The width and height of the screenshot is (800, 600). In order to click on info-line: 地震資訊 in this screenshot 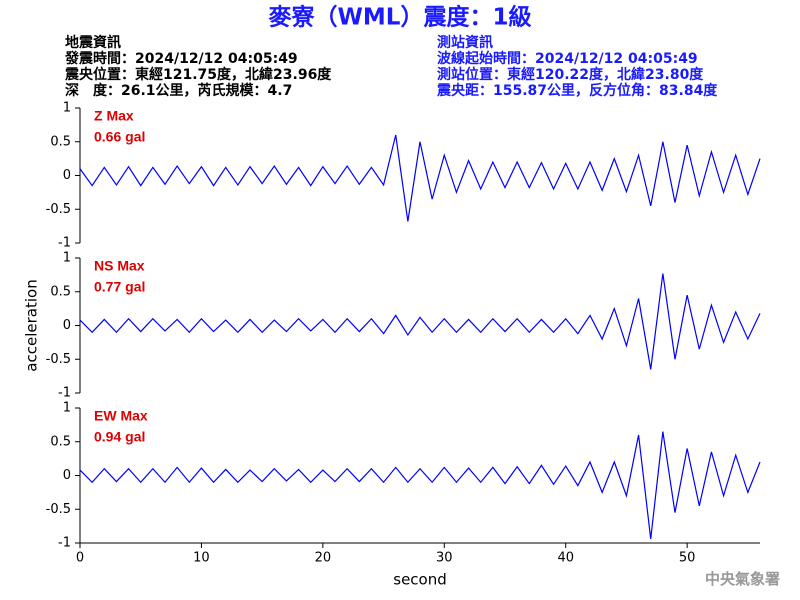, I will do `click(93, 42)`.